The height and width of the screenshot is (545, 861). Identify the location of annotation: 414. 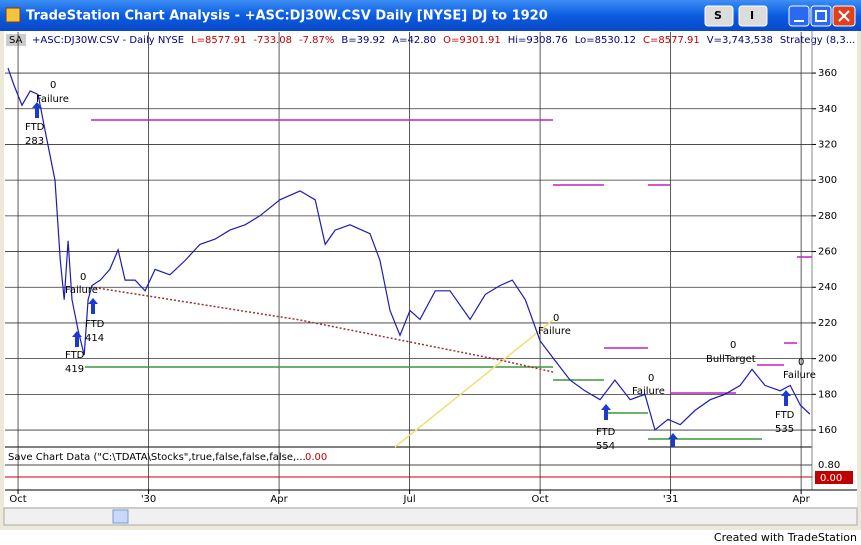
(94, 338).